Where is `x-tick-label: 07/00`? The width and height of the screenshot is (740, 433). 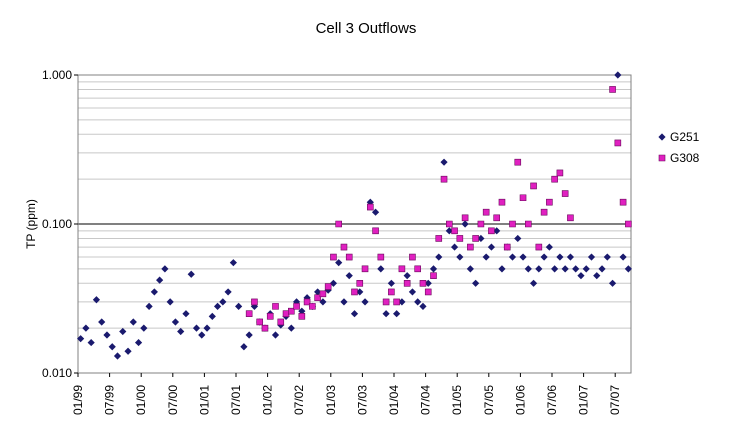 x-tick-label: 07/00 is located at coordinates (173, 400).